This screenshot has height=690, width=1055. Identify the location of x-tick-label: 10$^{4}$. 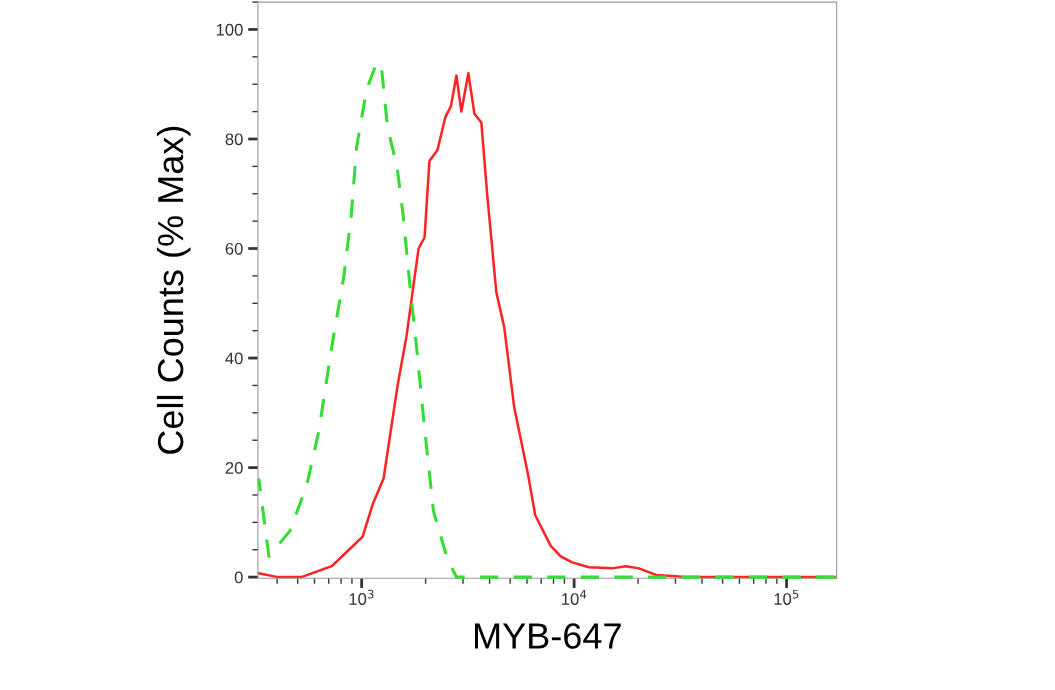
(574, 597).